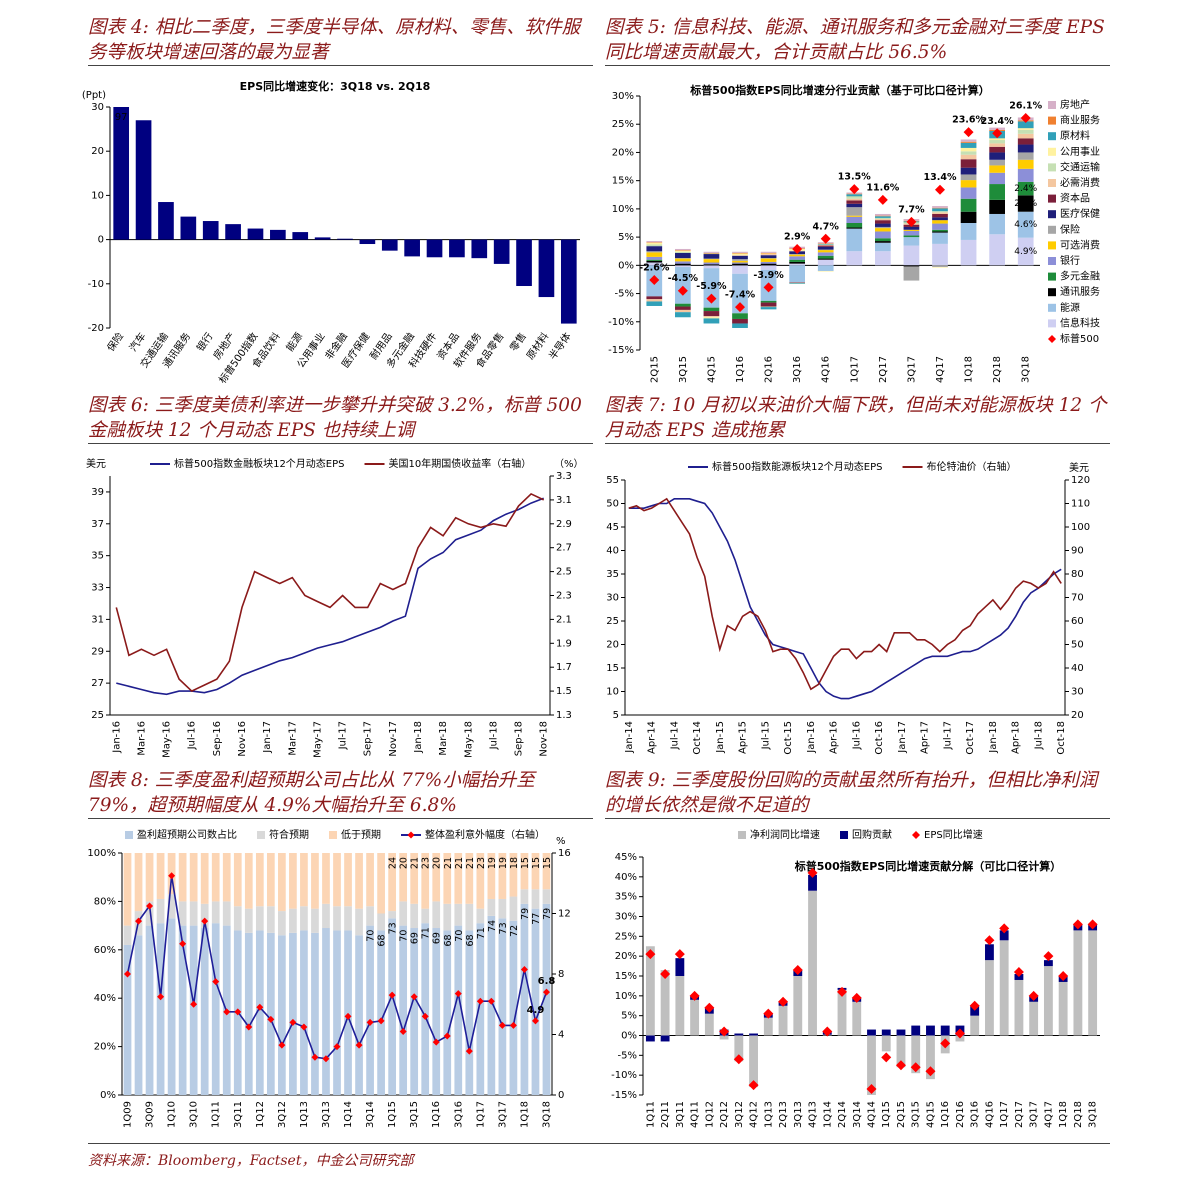  I want to click on y-tick-label: 8, so click(561, 974).